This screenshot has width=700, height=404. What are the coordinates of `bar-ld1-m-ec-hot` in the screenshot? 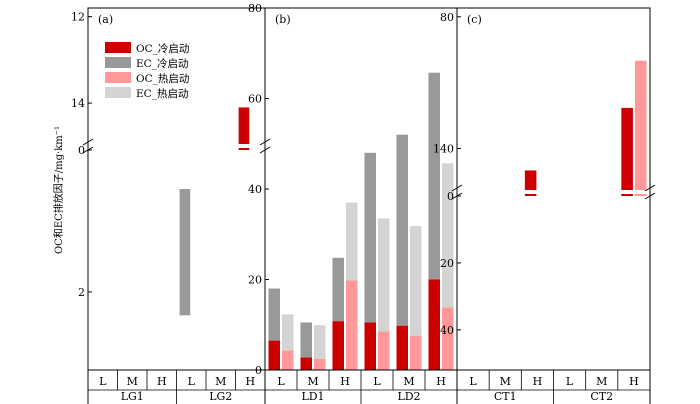 It's located at (320, 342).